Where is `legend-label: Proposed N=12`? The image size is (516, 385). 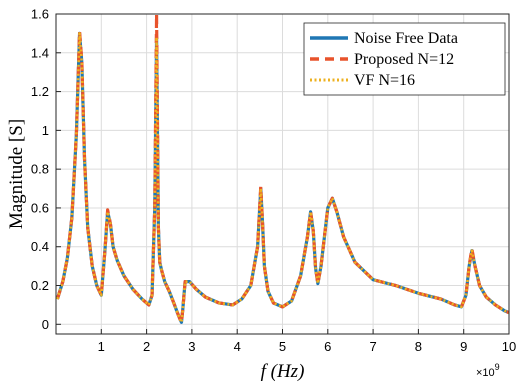
legend-label: Proposed N=12 is located at coordinates (404, 59).